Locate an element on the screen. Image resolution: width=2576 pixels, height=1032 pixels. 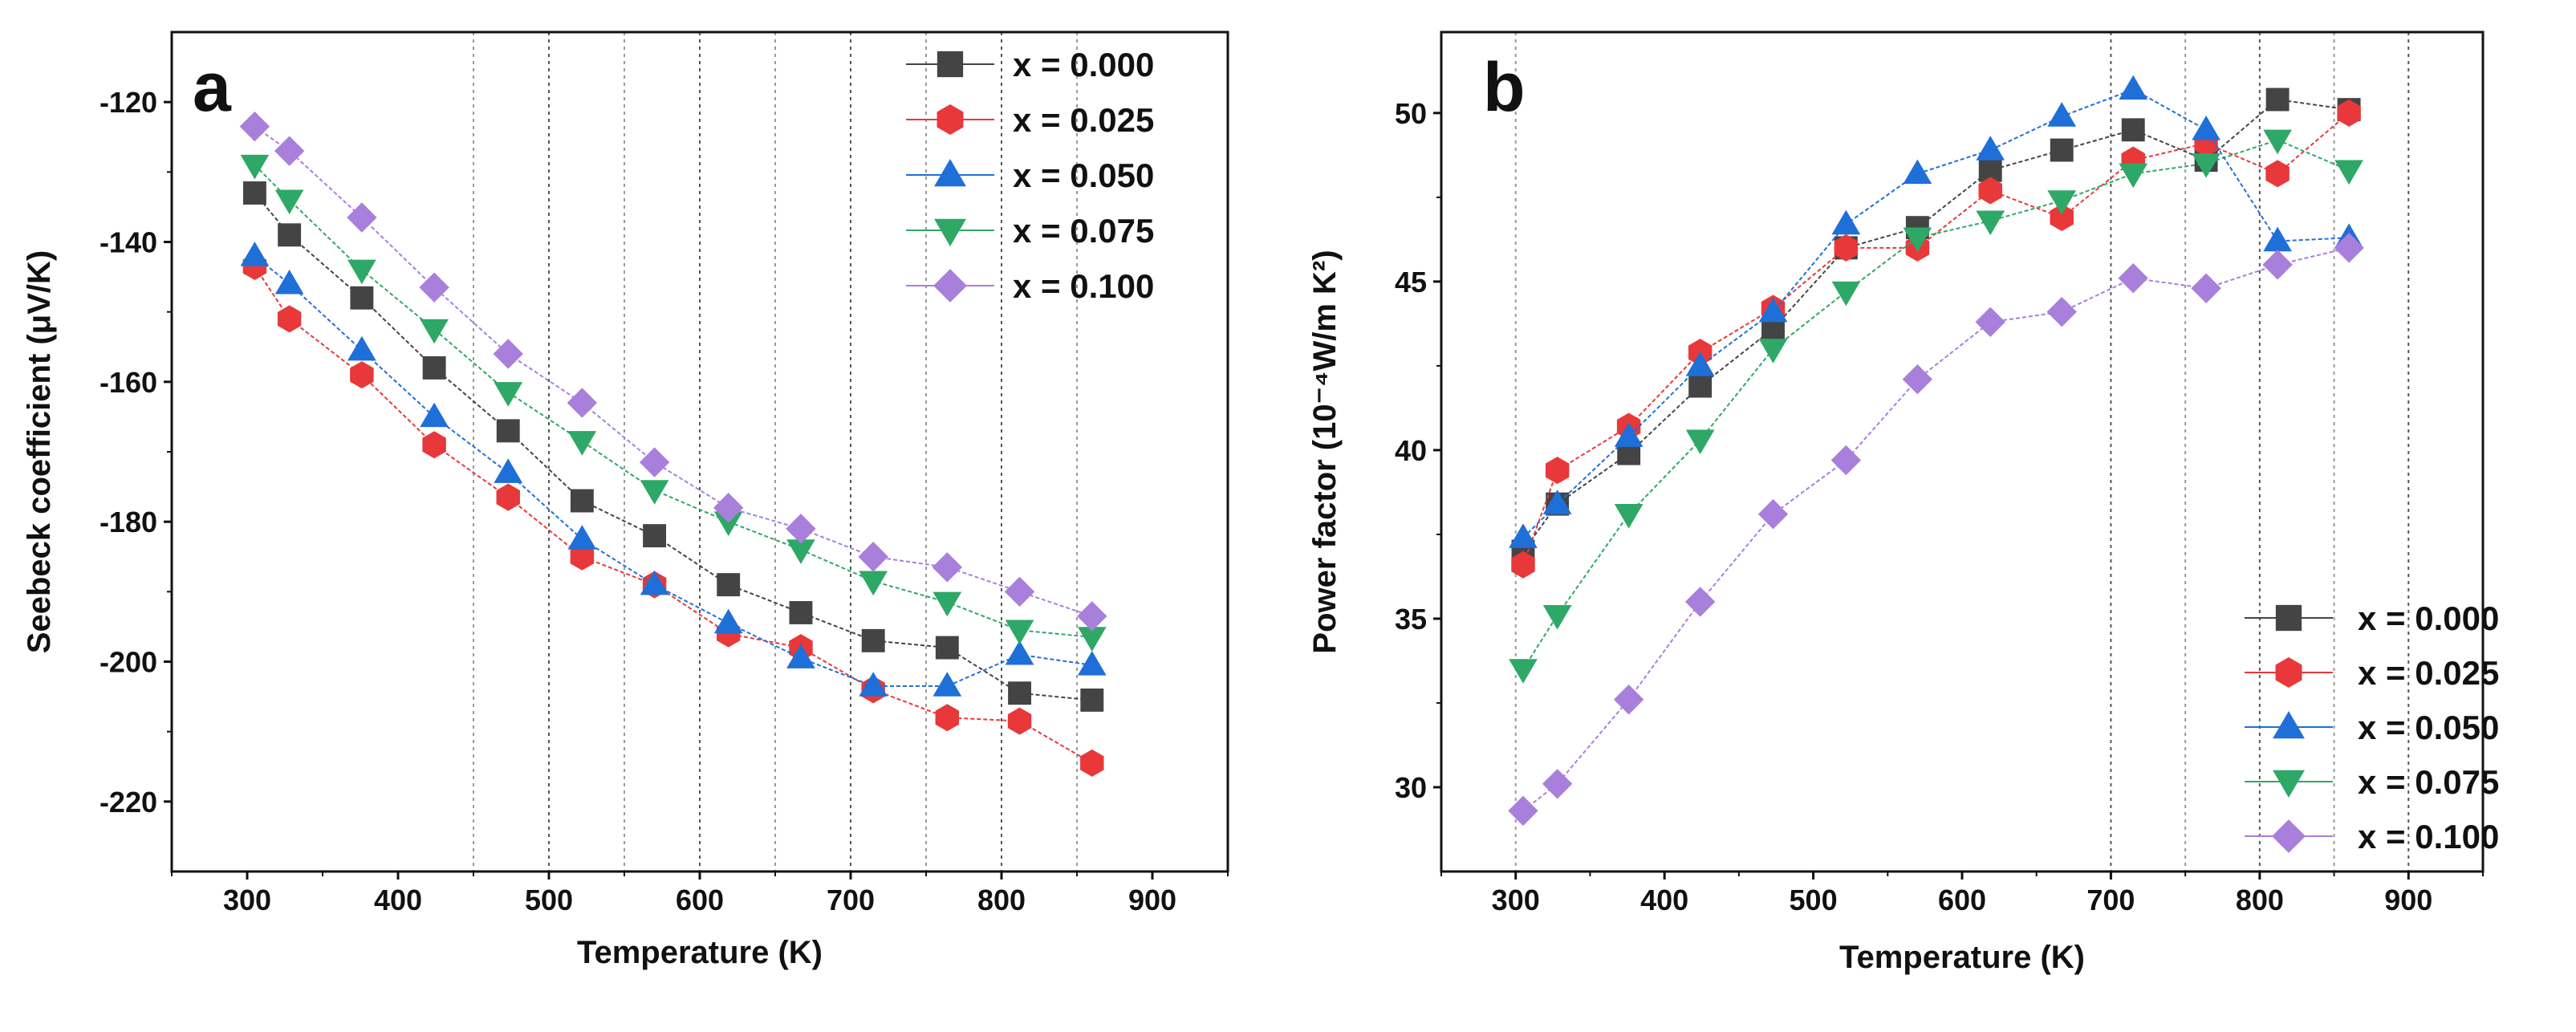
legend-label: x = 0.000 is located at coordinates (1083, 64).